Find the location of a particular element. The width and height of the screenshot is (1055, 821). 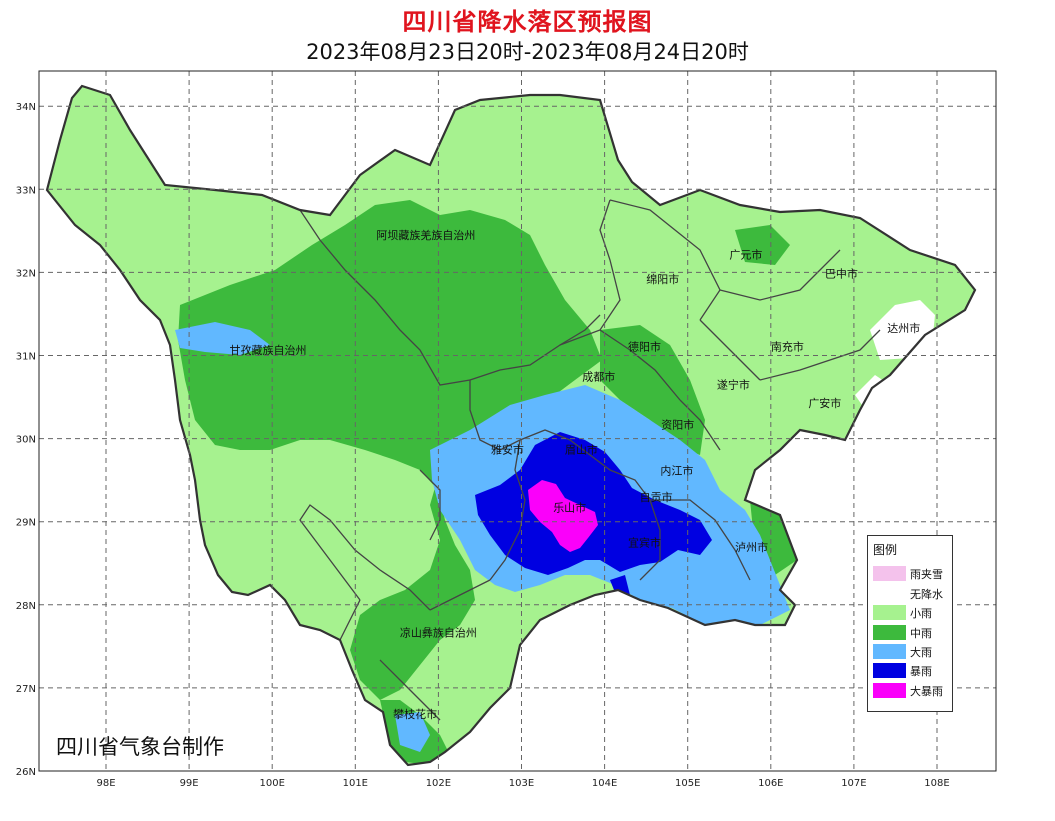

region-label-11: 资阳市 is located at coordinates (677, 425).